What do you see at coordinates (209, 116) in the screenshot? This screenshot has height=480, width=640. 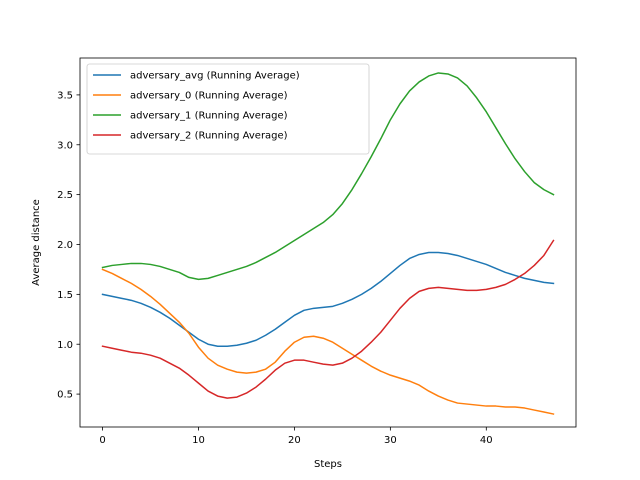 I see `legend-label-2: adversary_1 (Running Average)` at bounding box center [209, 116].